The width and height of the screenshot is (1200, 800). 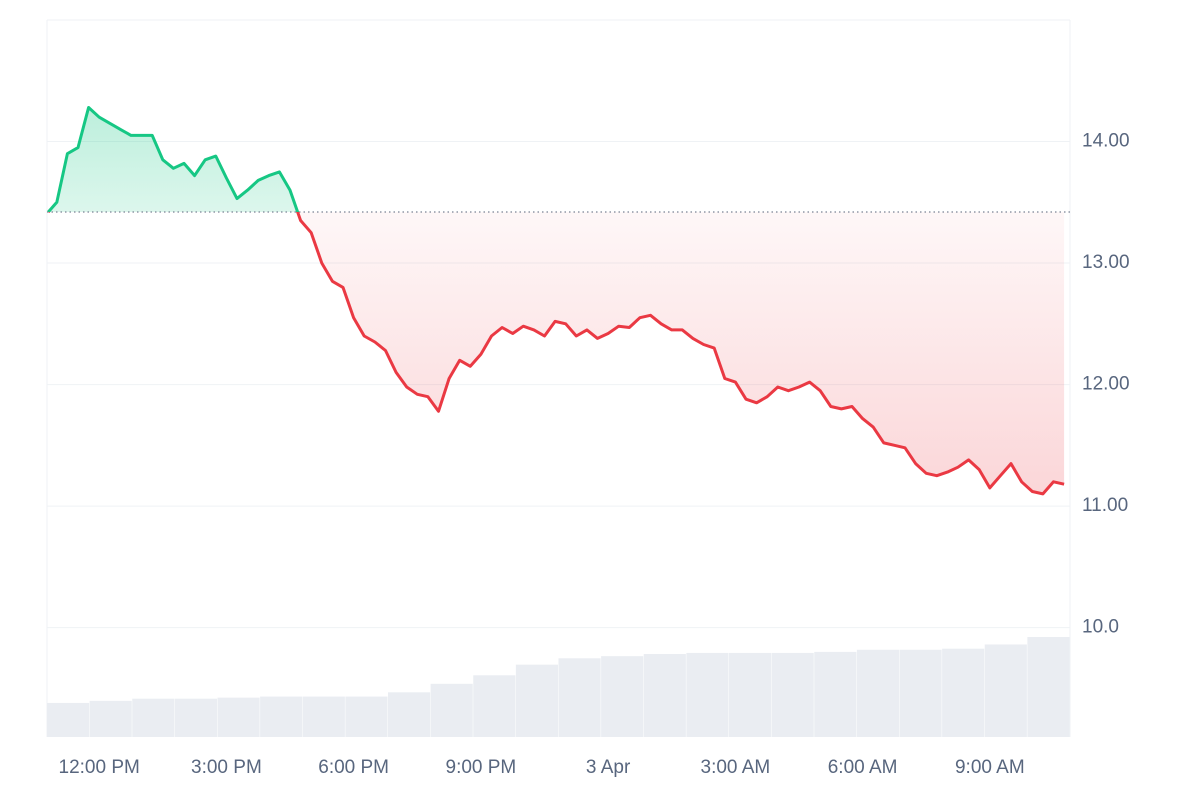 What do you see at coordinates (736, 767) in the screenshot?
I see `x-tick-label: 3:00 AM` at bounding box center [736, 767].